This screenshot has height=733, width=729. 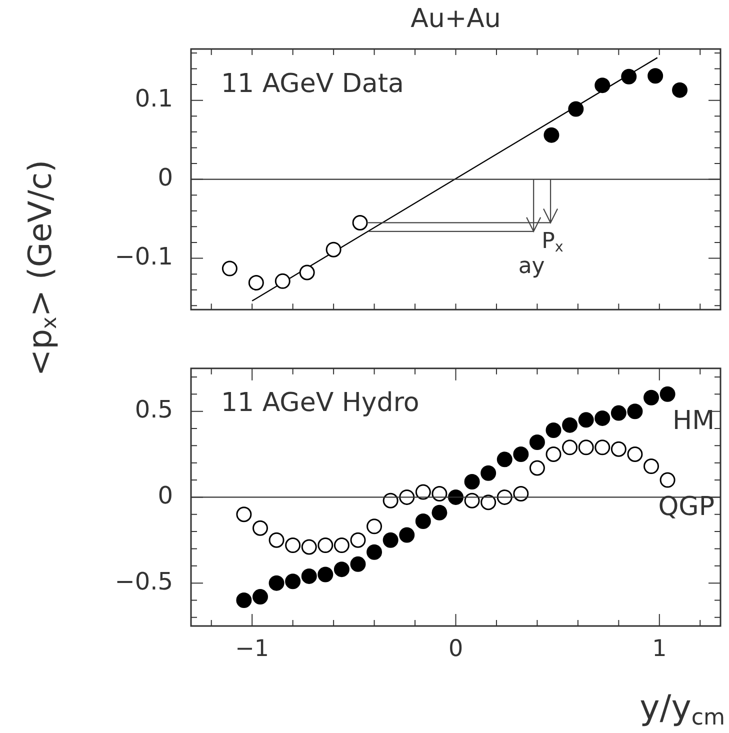 What do you see at coordinates (153, 410) in the screenshot?
I see `y-tick-label: 0.5` at bounding box center [153, 410].